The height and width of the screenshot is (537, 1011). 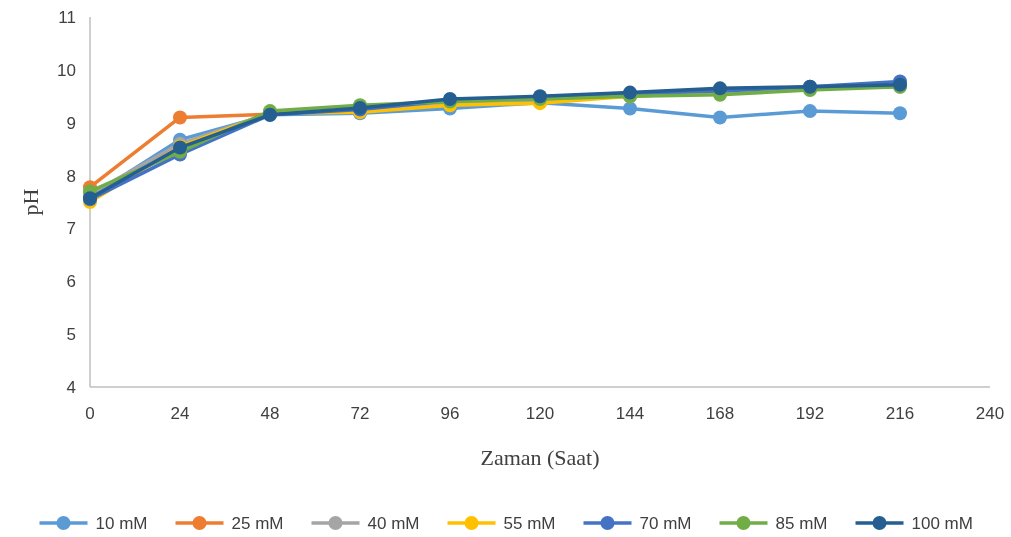 I want to click on x-tick-label: 72, so click(x=360, y=413).